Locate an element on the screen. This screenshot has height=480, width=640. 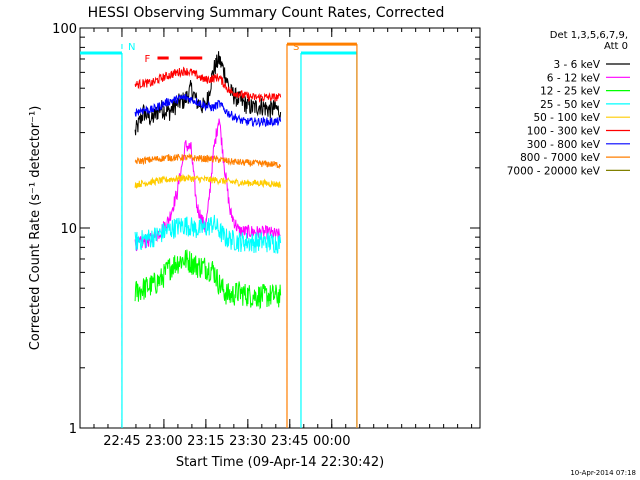
x-tick-label: 00:00 is located at coordinates (331, 441).